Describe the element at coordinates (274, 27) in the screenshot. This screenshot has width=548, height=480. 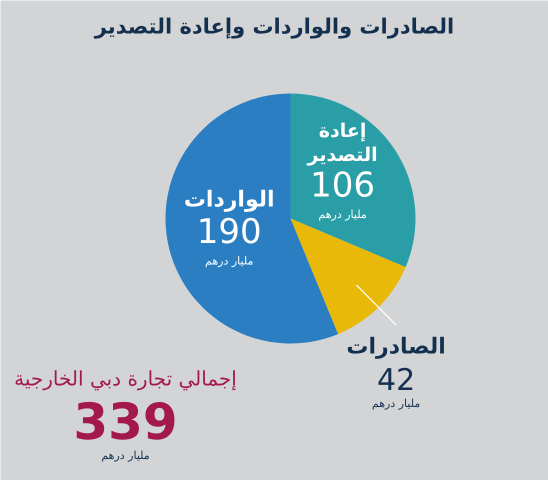
I see `chart-title: الصادرات والواردات وإعادة التصدير` at that location.